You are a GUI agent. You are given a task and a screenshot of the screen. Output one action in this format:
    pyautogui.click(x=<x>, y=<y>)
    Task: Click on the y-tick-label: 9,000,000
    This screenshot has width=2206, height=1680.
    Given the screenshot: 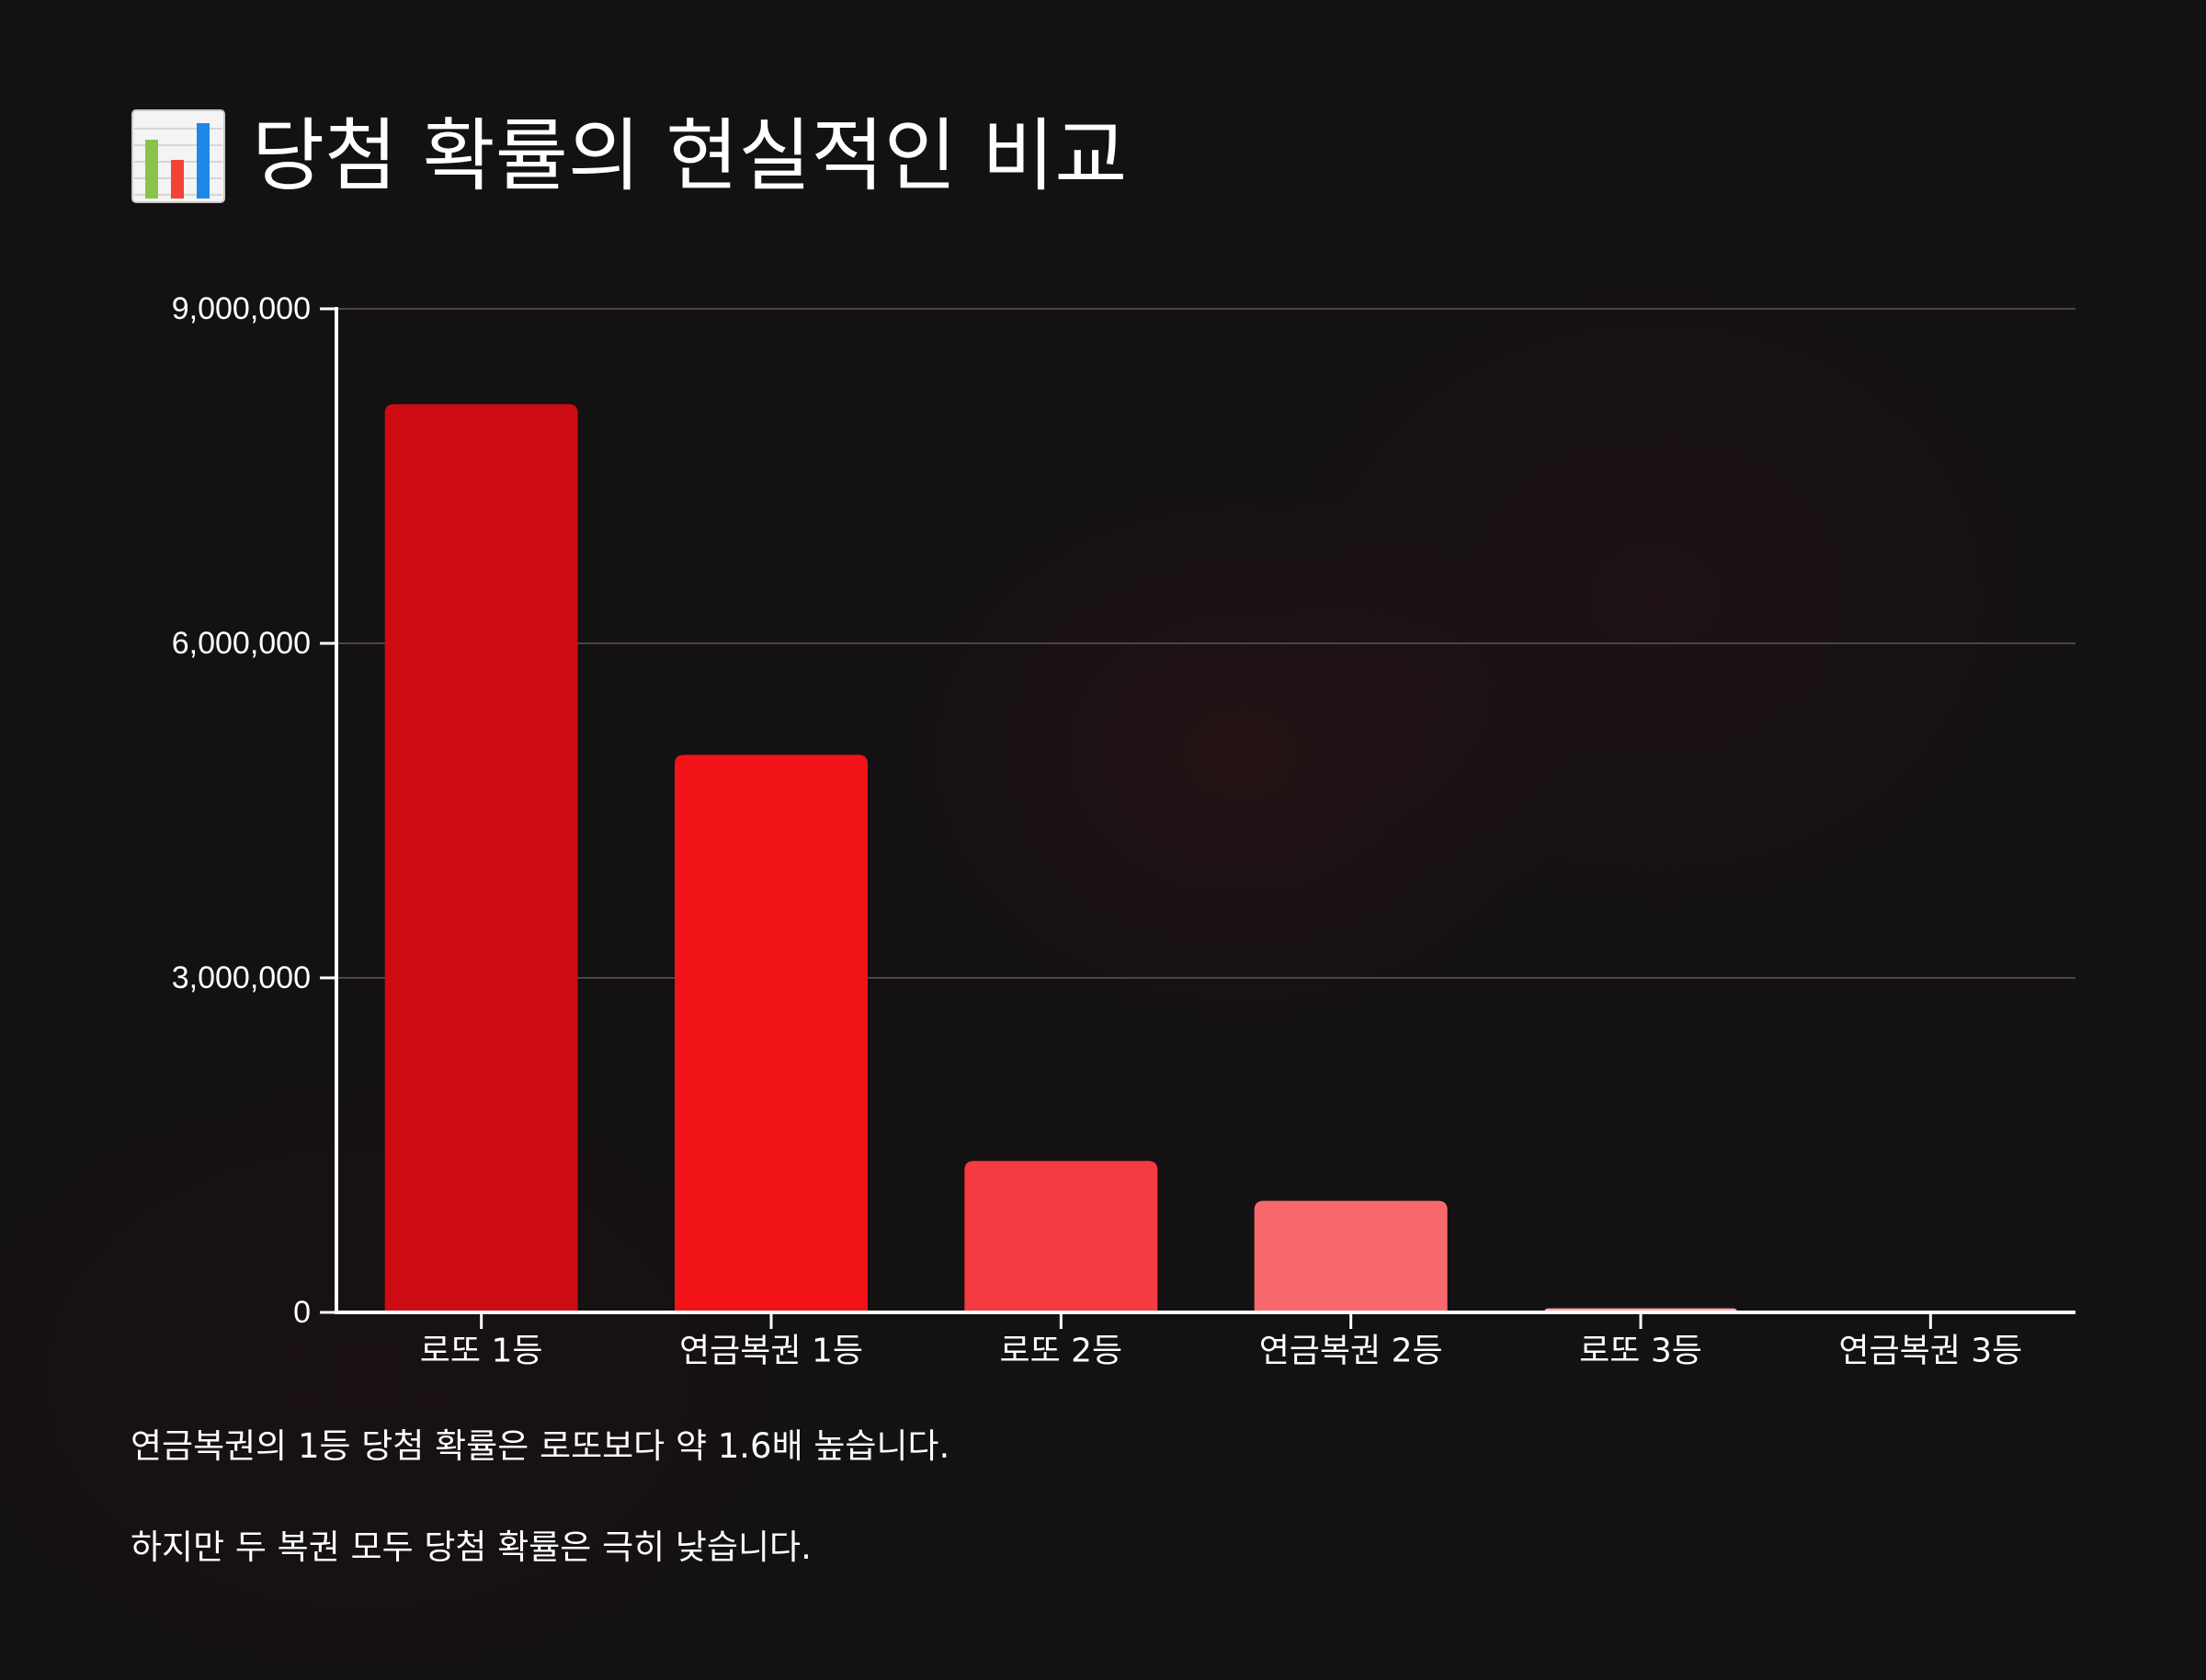 What is the action you would take?
    pyautogui.click(x=242, y=308)
    